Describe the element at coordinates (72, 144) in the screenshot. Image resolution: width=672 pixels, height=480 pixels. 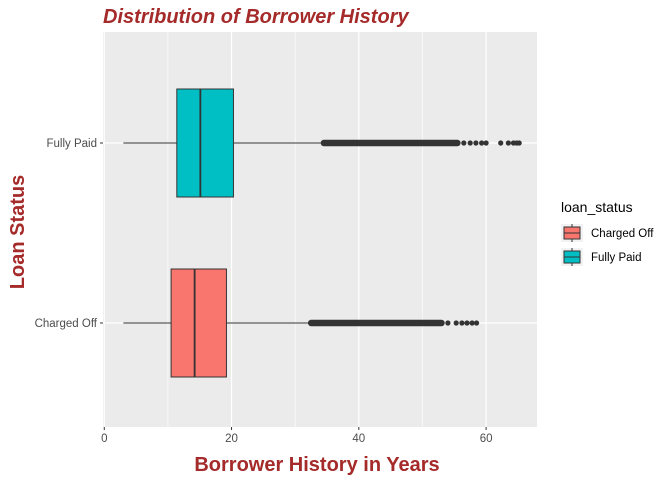
I see `y-tick-label: Fully Paid` at that location.